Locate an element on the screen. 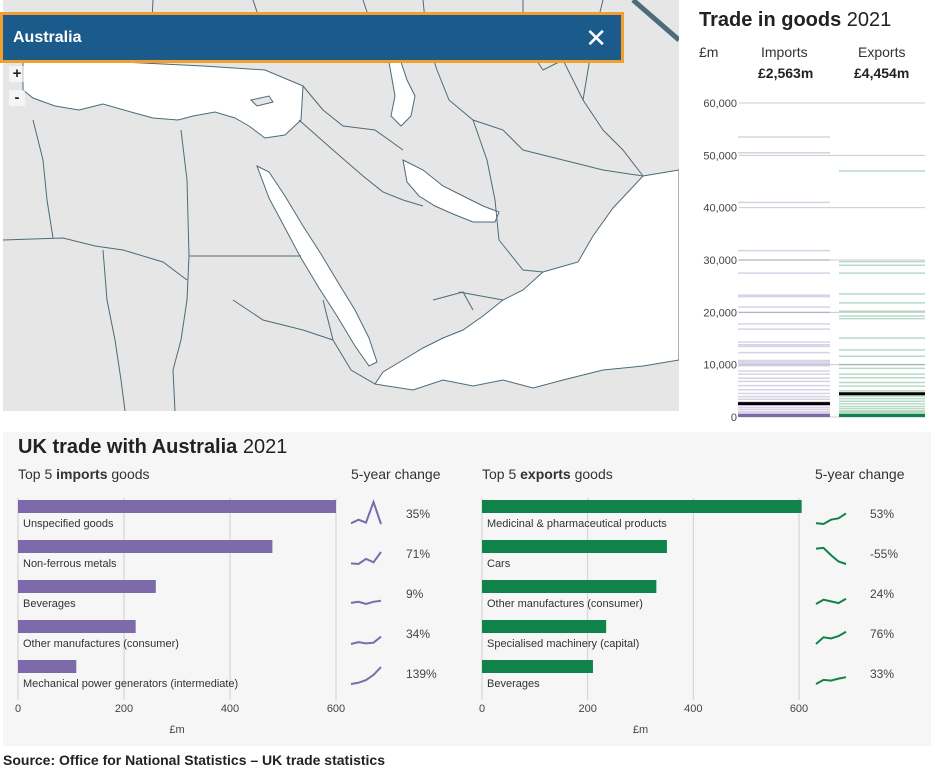 Image resolution: width=931 pixels, height=772 pixels. exports-change-heading: 5-year change is located at coordinates (860, 474).